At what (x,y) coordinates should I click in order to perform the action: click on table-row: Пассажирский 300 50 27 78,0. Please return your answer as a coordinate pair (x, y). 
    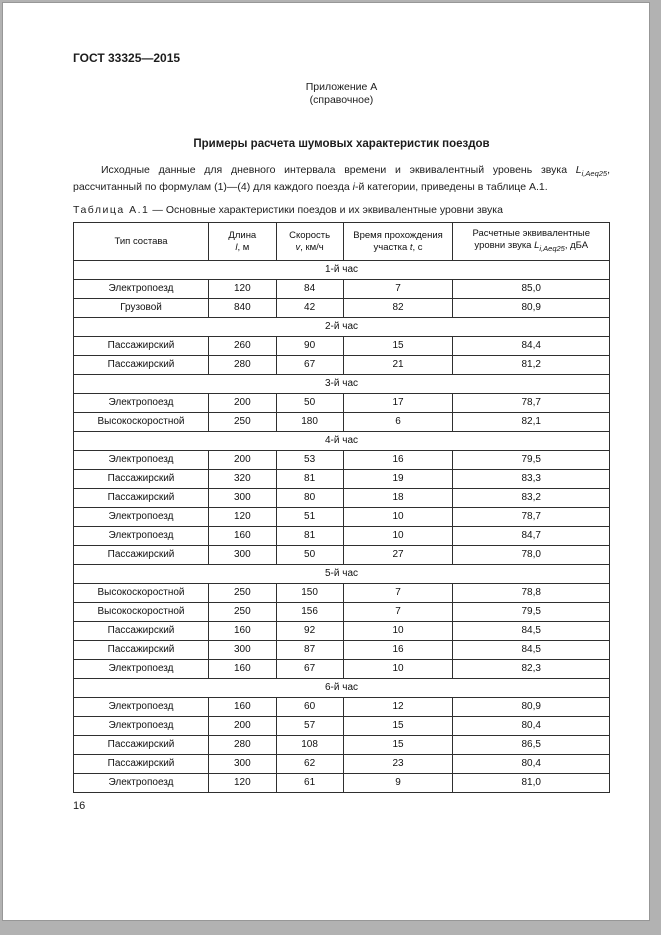
    Looking at the image, I should click on (341, 554).